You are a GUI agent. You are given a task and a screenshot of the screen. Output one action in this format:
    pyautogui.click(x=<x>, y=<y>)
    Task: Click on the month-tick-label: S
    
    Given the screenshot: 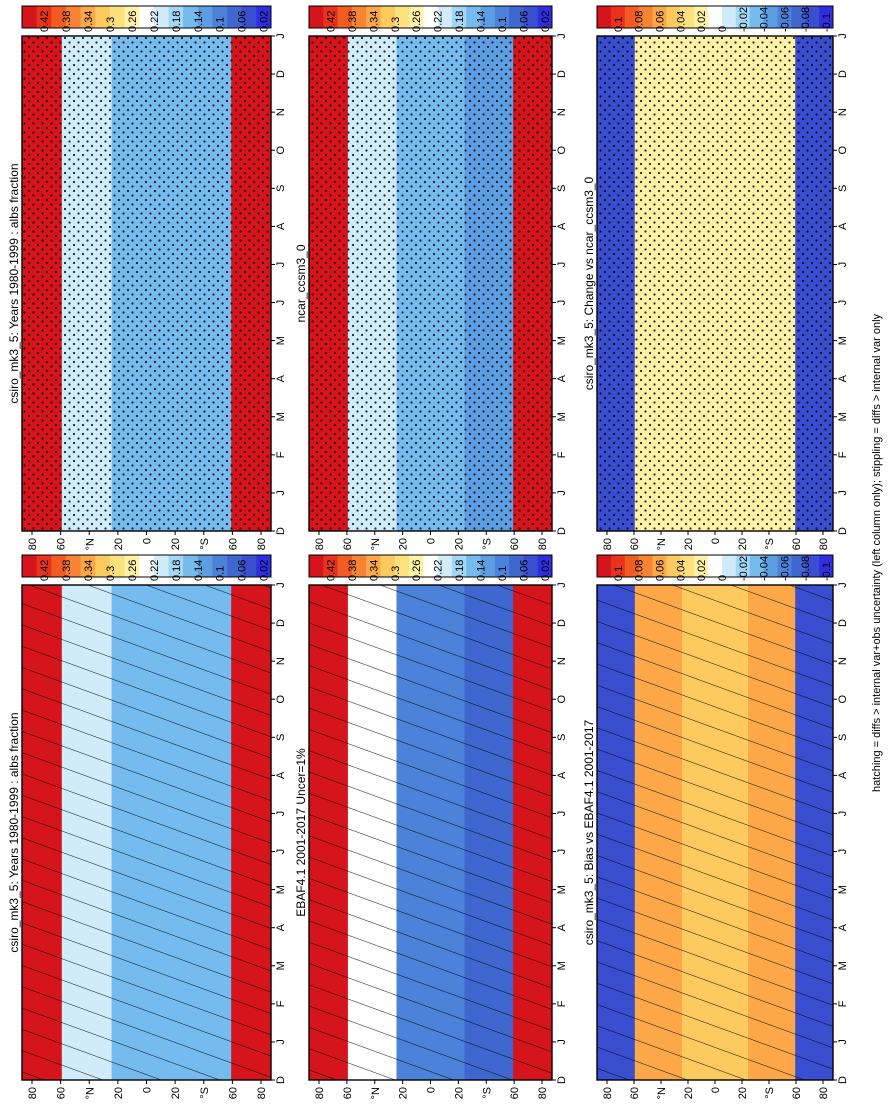 What is the action you would take?
    pyautogui.click(x=281, y=737)
    